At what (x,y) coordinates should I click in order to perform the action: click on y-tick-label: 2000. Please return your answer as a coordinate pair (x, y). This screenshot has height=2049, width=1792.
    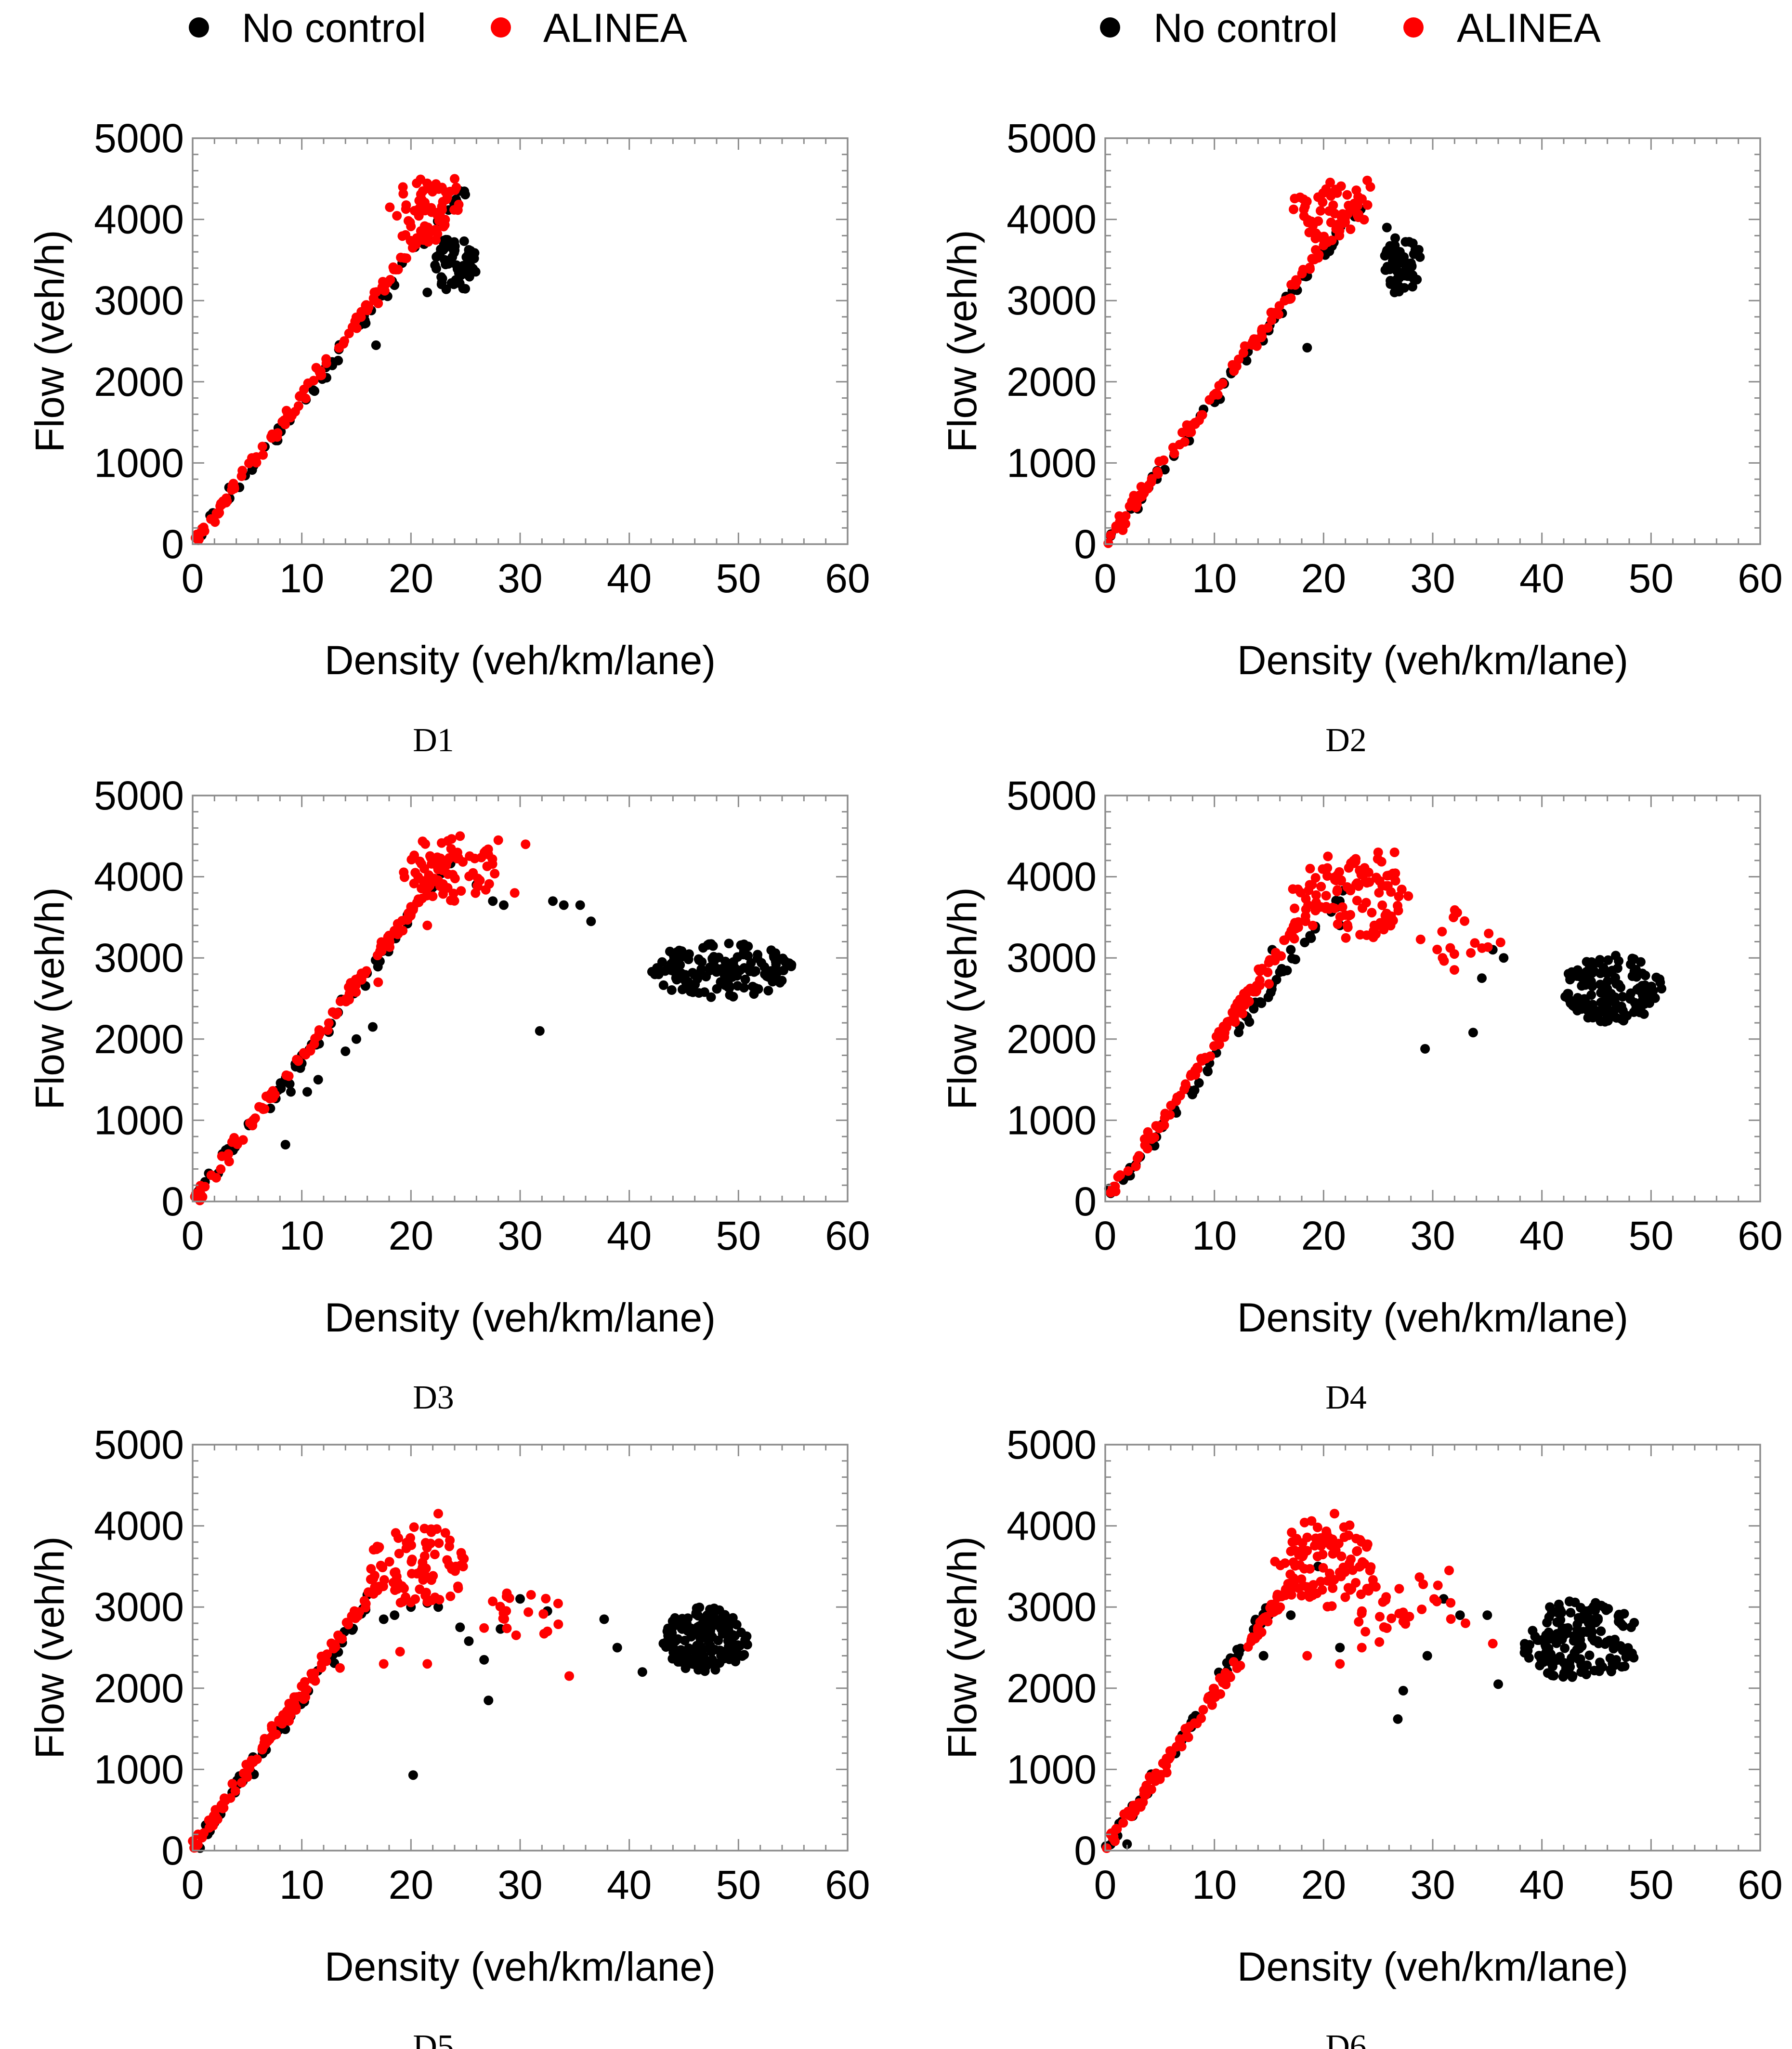
    Looking at the image, I should click on (139, 1689).